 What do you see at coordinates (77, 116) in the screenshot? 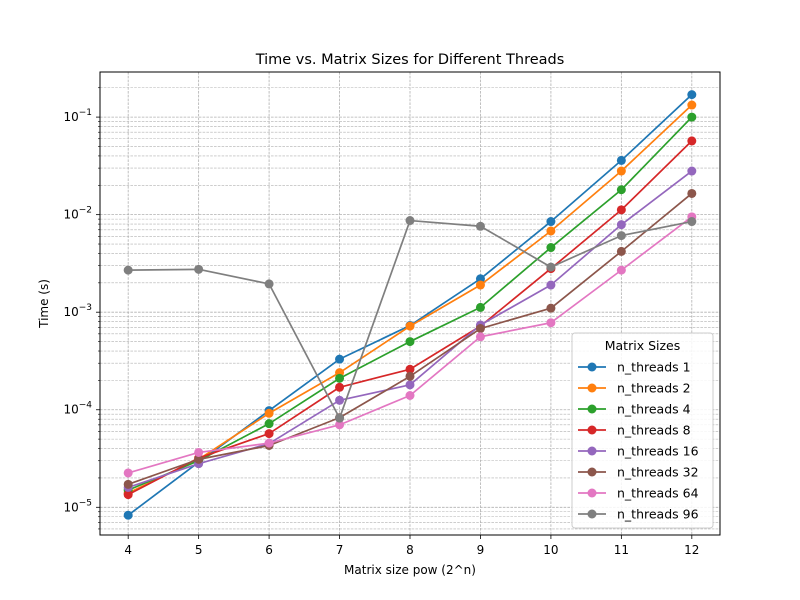
I see `y-tick-label: 10⁻¹` at bounding box center [77, 116].